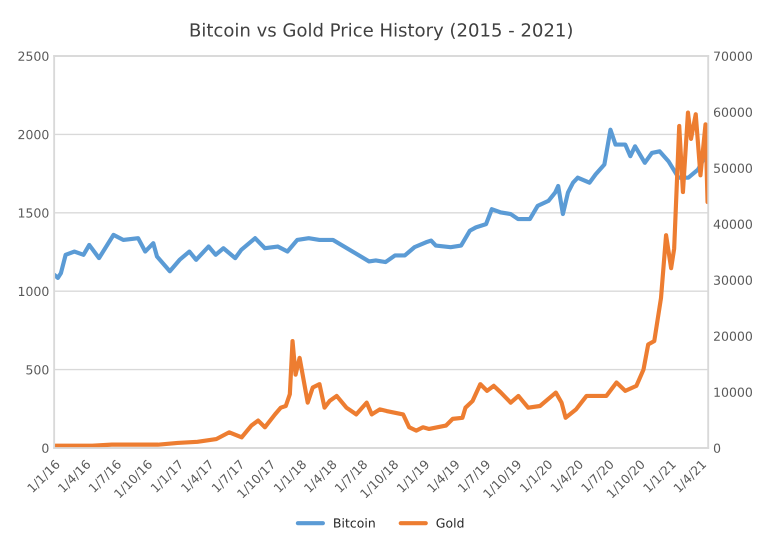  Describe the element at coordinates (381, 31) in the screenshot. I see `chart-title: Bitcoin vs Gold Price History (2015 - 2021)` at that location.